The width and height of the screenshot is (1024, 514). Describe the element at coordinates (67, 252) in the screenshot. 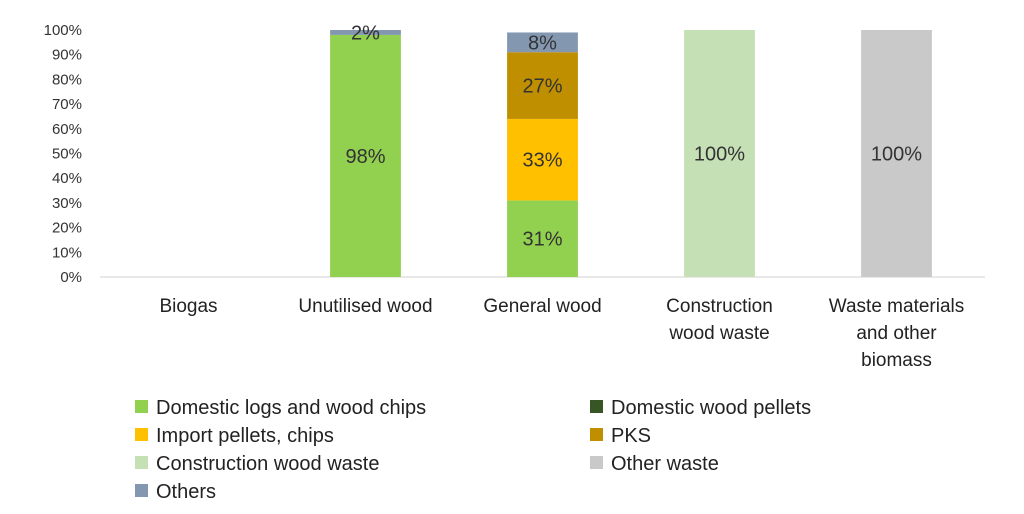

I see `y-tick-label: 10%` at that location.